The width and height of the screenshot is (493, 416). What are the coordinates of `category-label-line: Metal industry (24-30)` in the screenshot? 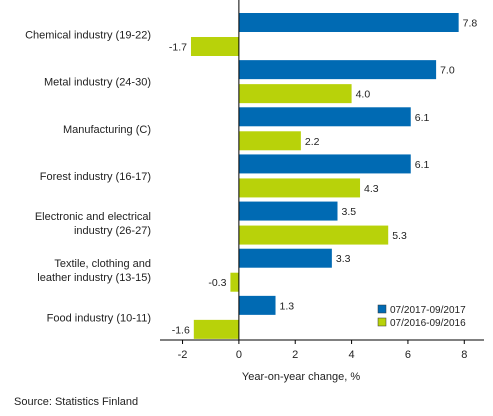 It's located at (97, 83).